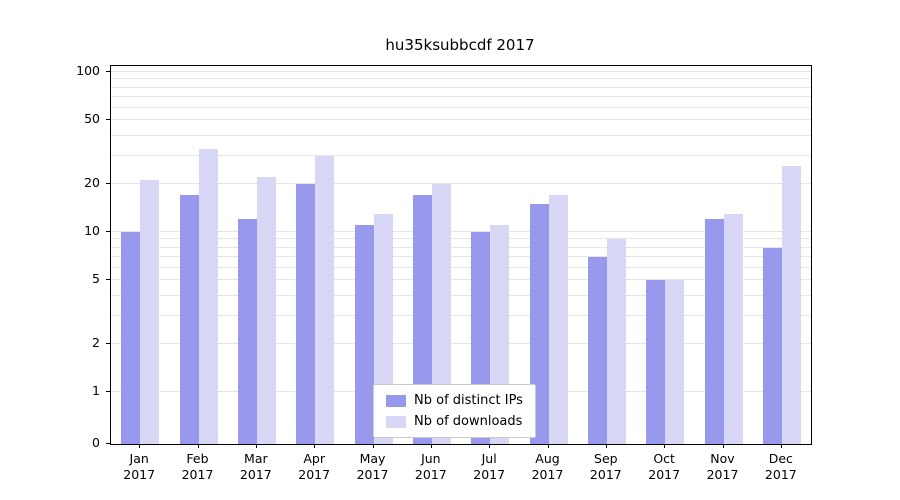 This screenshot has height=500, width=900. Describe the element at coordinates (92, 119) in the screenshot. I see `ytick-label: 50` at that location.